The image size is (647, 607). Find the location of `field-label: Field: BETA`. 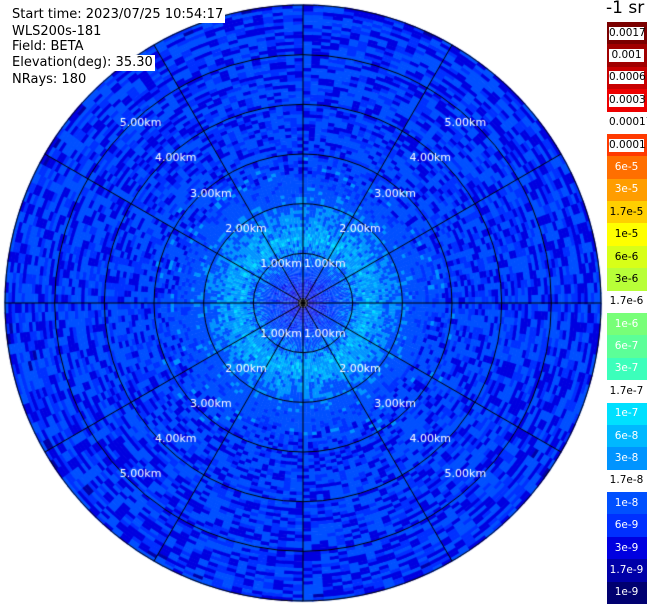

field-label: Field: BETA is located at coordinates (48, 47).